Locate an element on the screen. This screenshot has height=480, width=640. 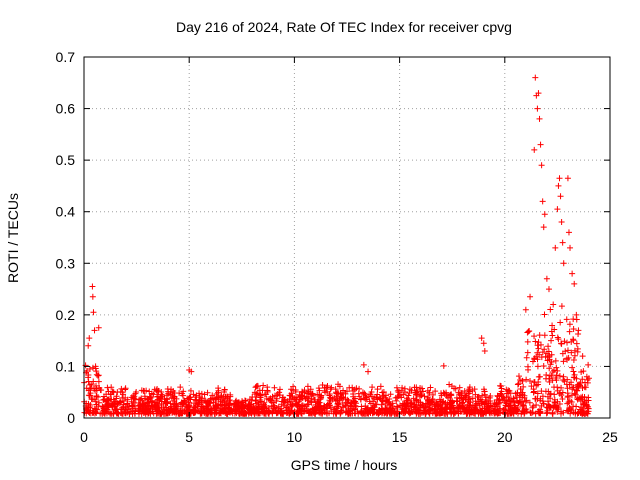
x-axis-label: GPS time / hours is located at coordinates (344, 465).